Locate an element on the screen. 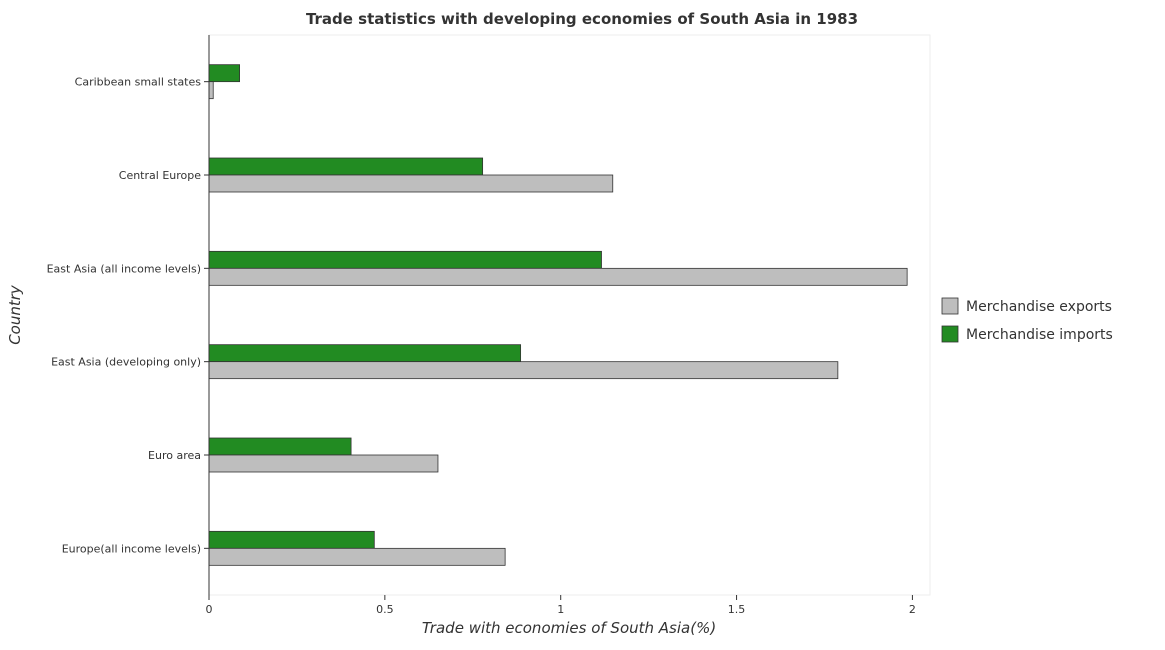 This screenshot has width=1165, height=650. bar-merchandise-exports-east-asia-developing-only is located at coordinates (523, 370).